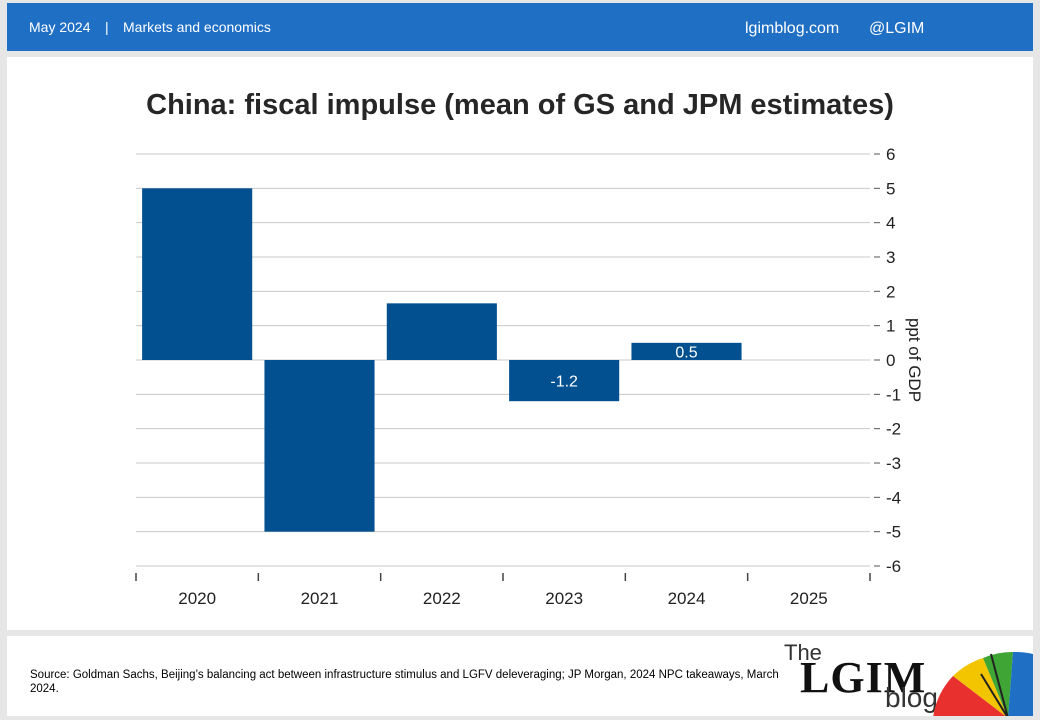  I want to click on logo-blog: blog, so click(911, 697).